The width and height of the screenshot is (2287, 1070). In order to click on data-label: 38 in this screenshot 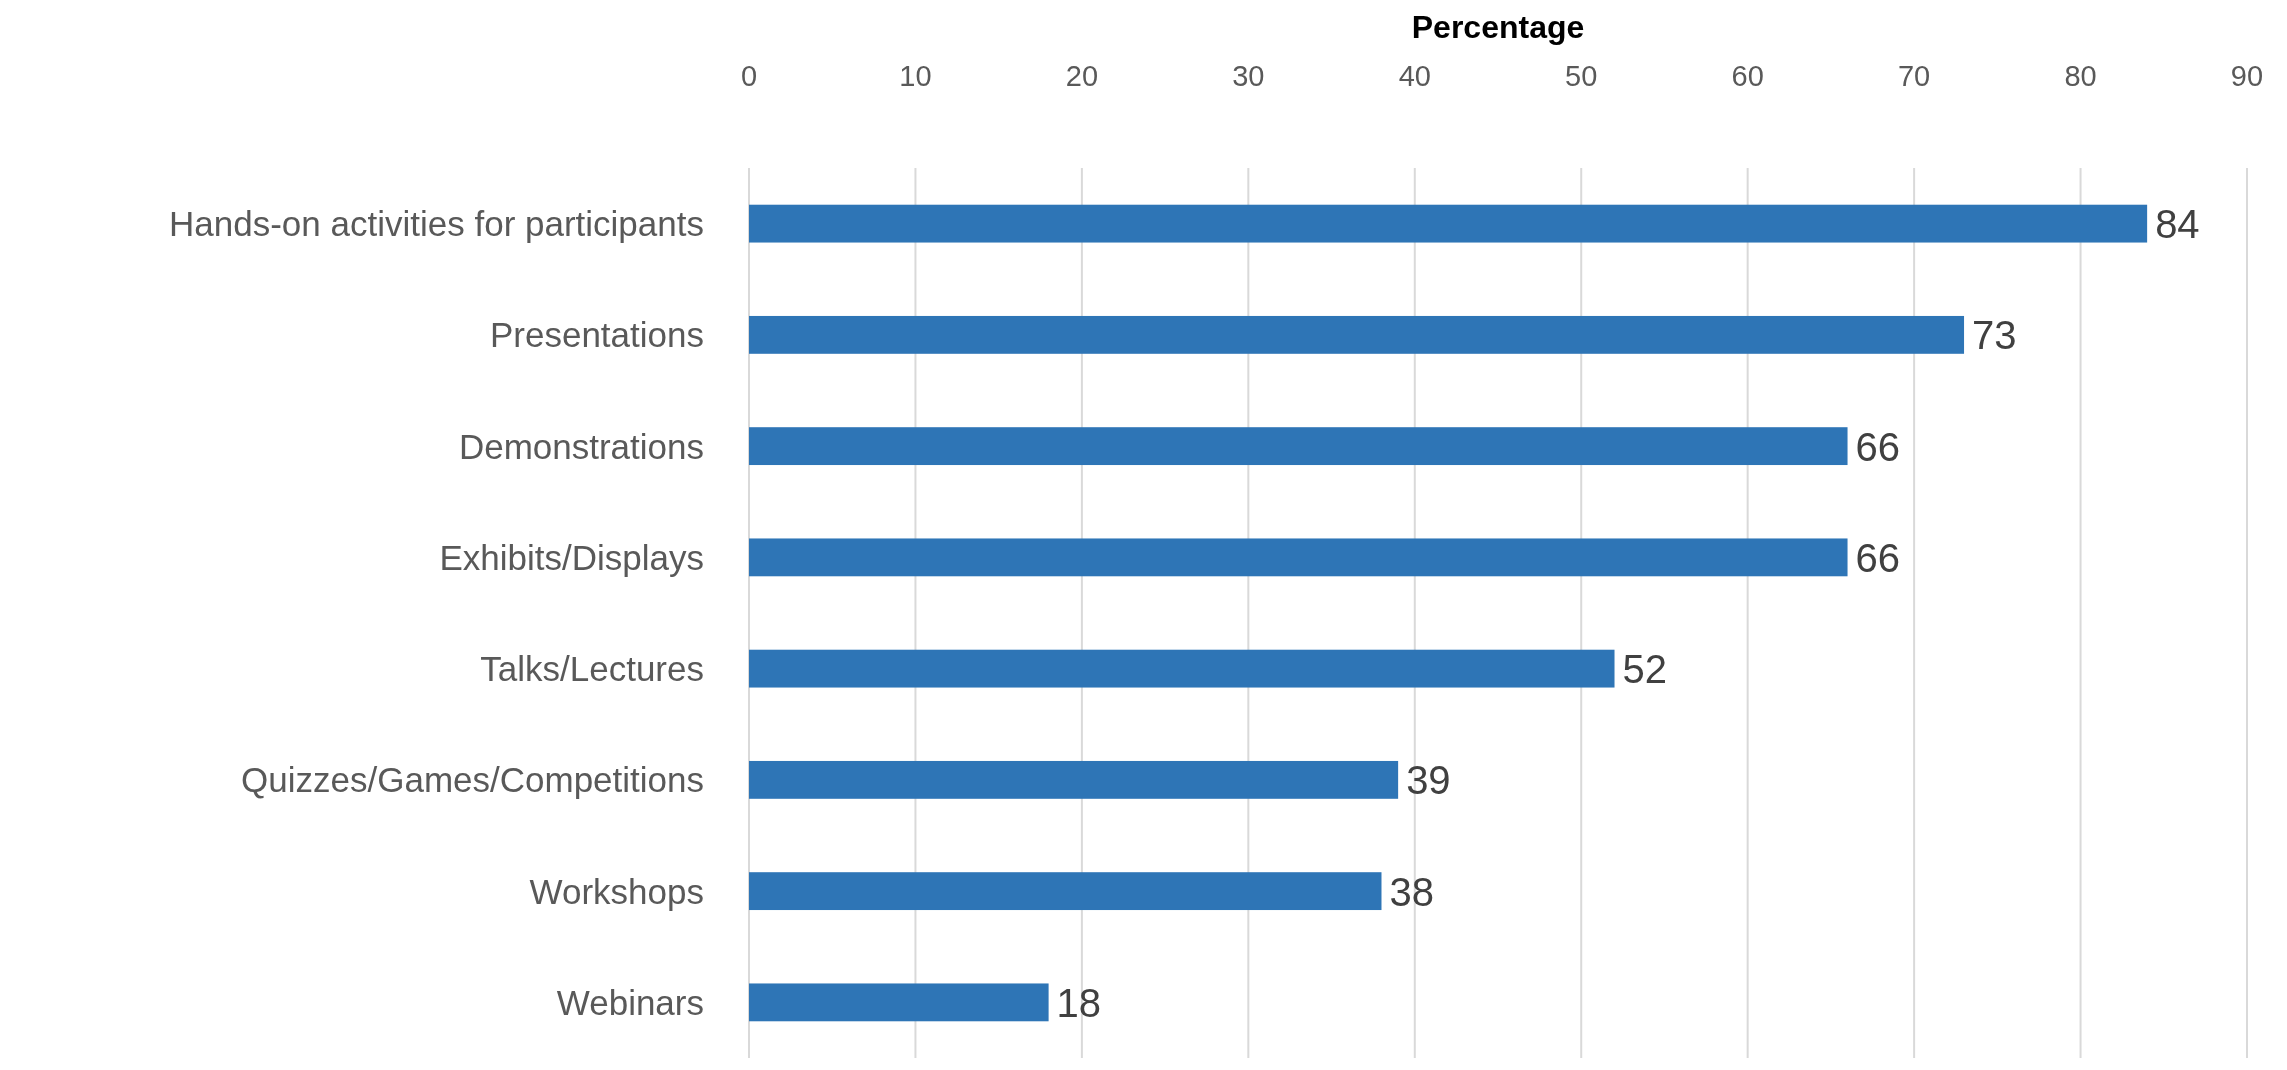, I will do `click(1411, 891)`.